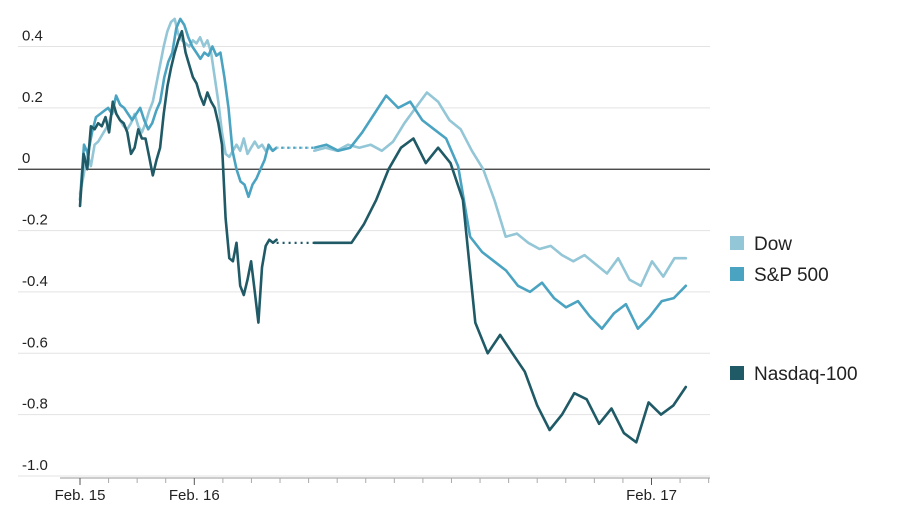 The height and width of the screenshot is (510, 900). What do you see at coordinates (773, 244) in the screenshot?
I see `legend-label: Dow` at bounding box center [773, 244].